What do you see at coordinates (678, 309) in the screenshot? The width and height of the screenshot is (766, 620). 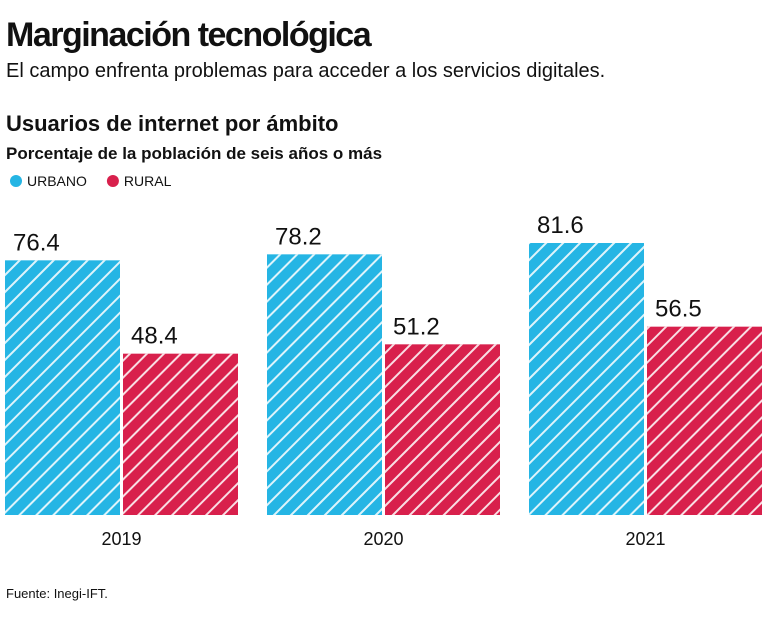 I see `value-label: 56.5` at bounding box center [678, 309].